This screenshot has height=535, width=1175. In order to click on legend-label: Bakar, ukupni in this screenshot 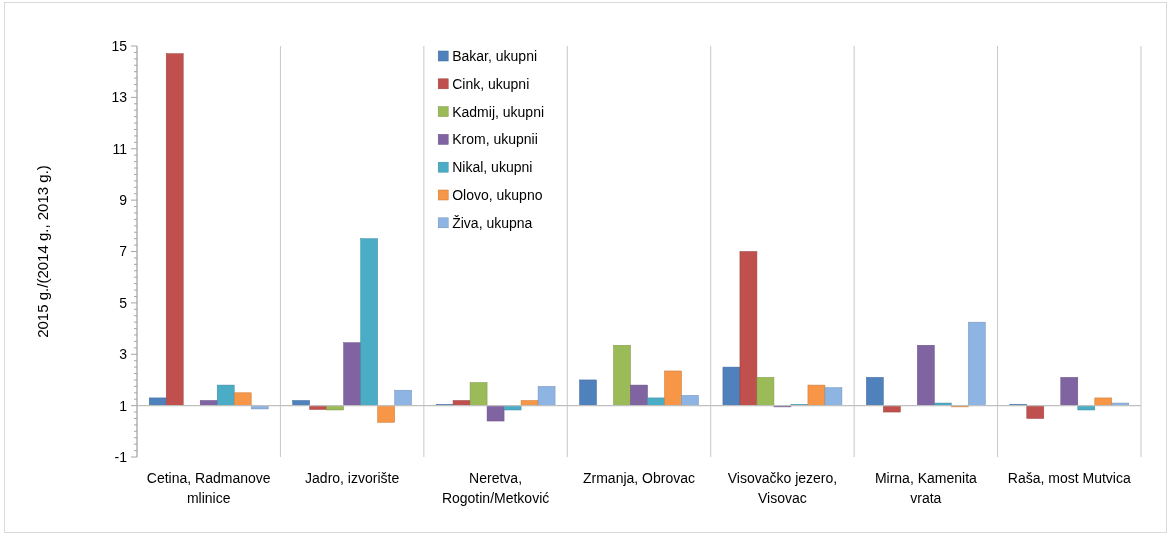, I will do `click(495, 55)`.